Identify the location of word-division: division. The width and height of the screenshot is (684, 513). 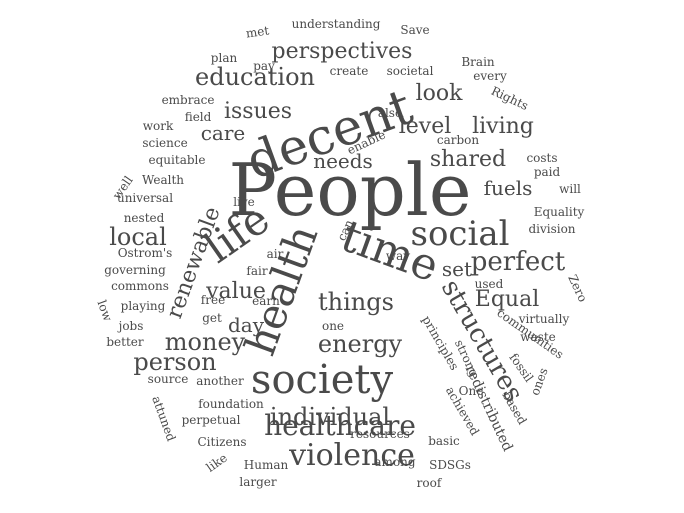
(551, 229).